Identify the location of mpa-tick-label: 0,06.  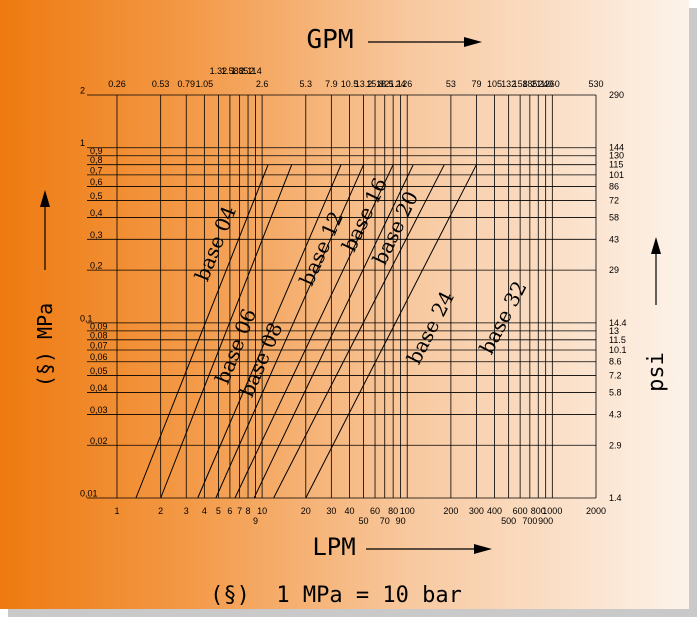
(99, 357).